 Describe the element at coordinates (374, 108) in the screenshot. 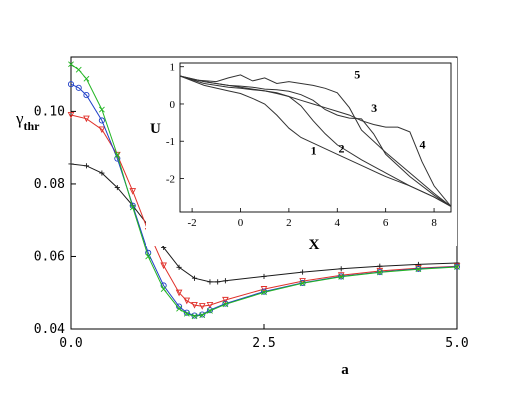

I see `inset-curve-label-3: 3` at that location.